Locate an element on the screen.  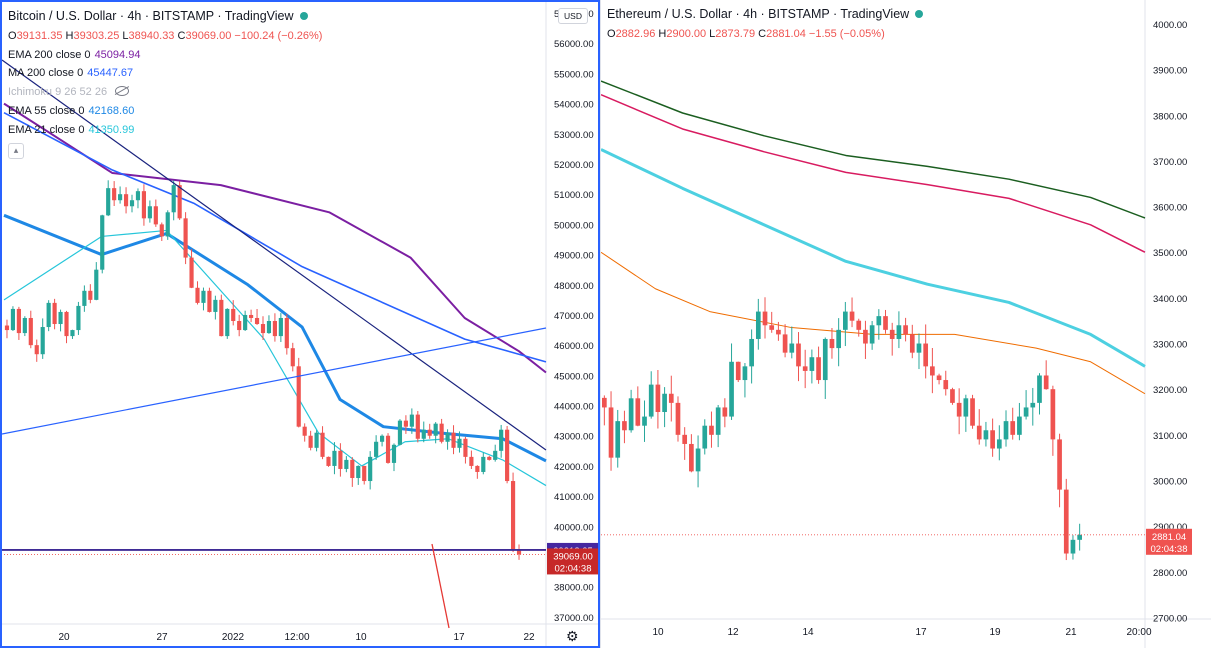
currency-selector: USD is located at coordinates (573, 16).